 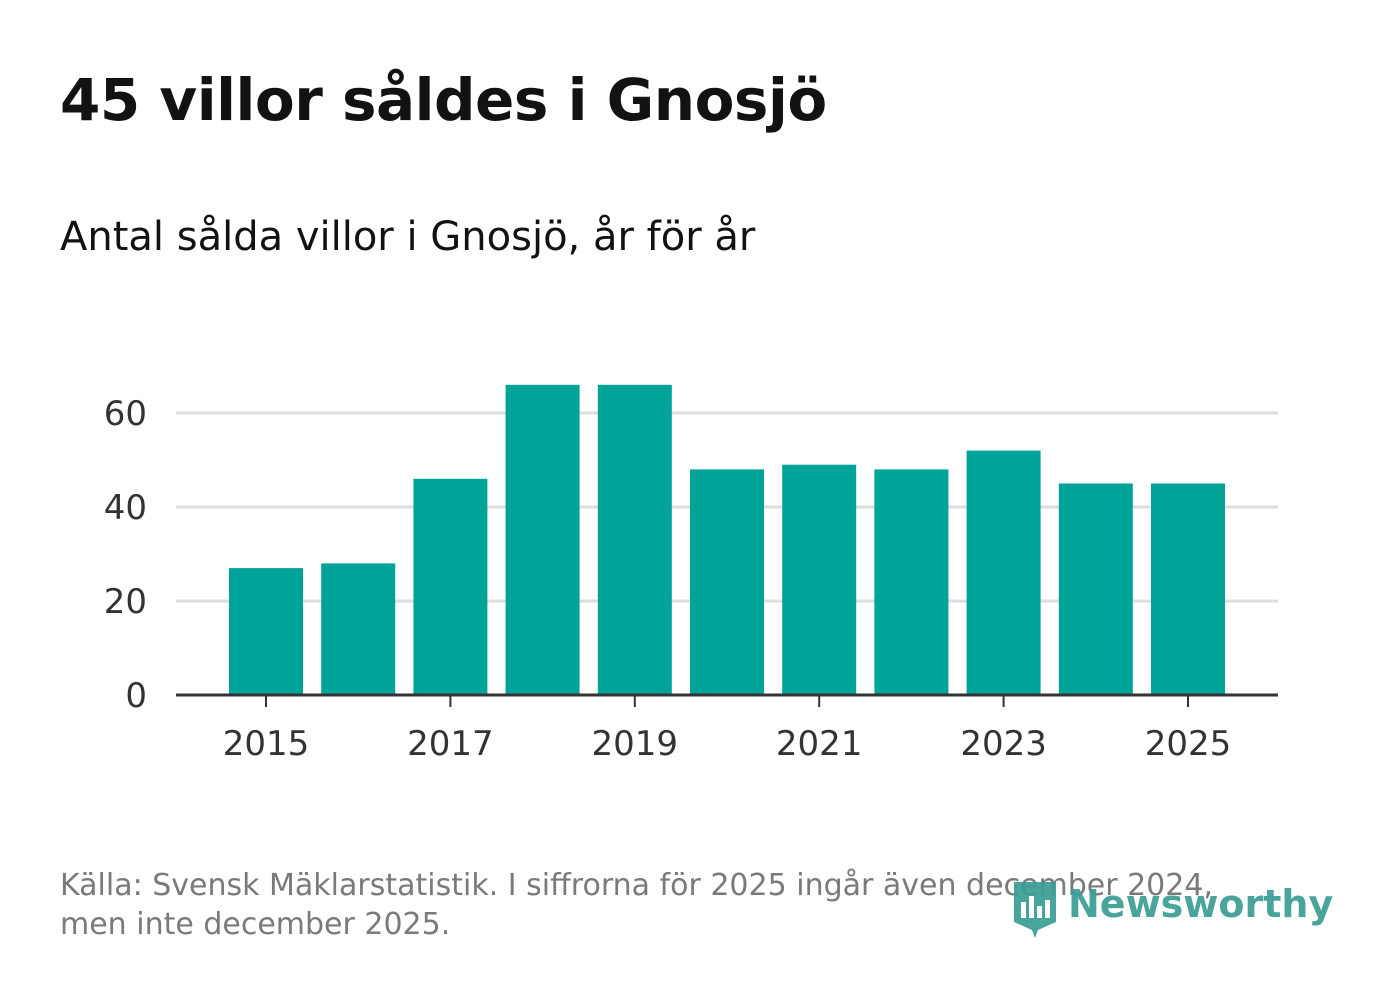 I want to click on x-tick-label-2023: 2023, so click(x=1003, y=744).